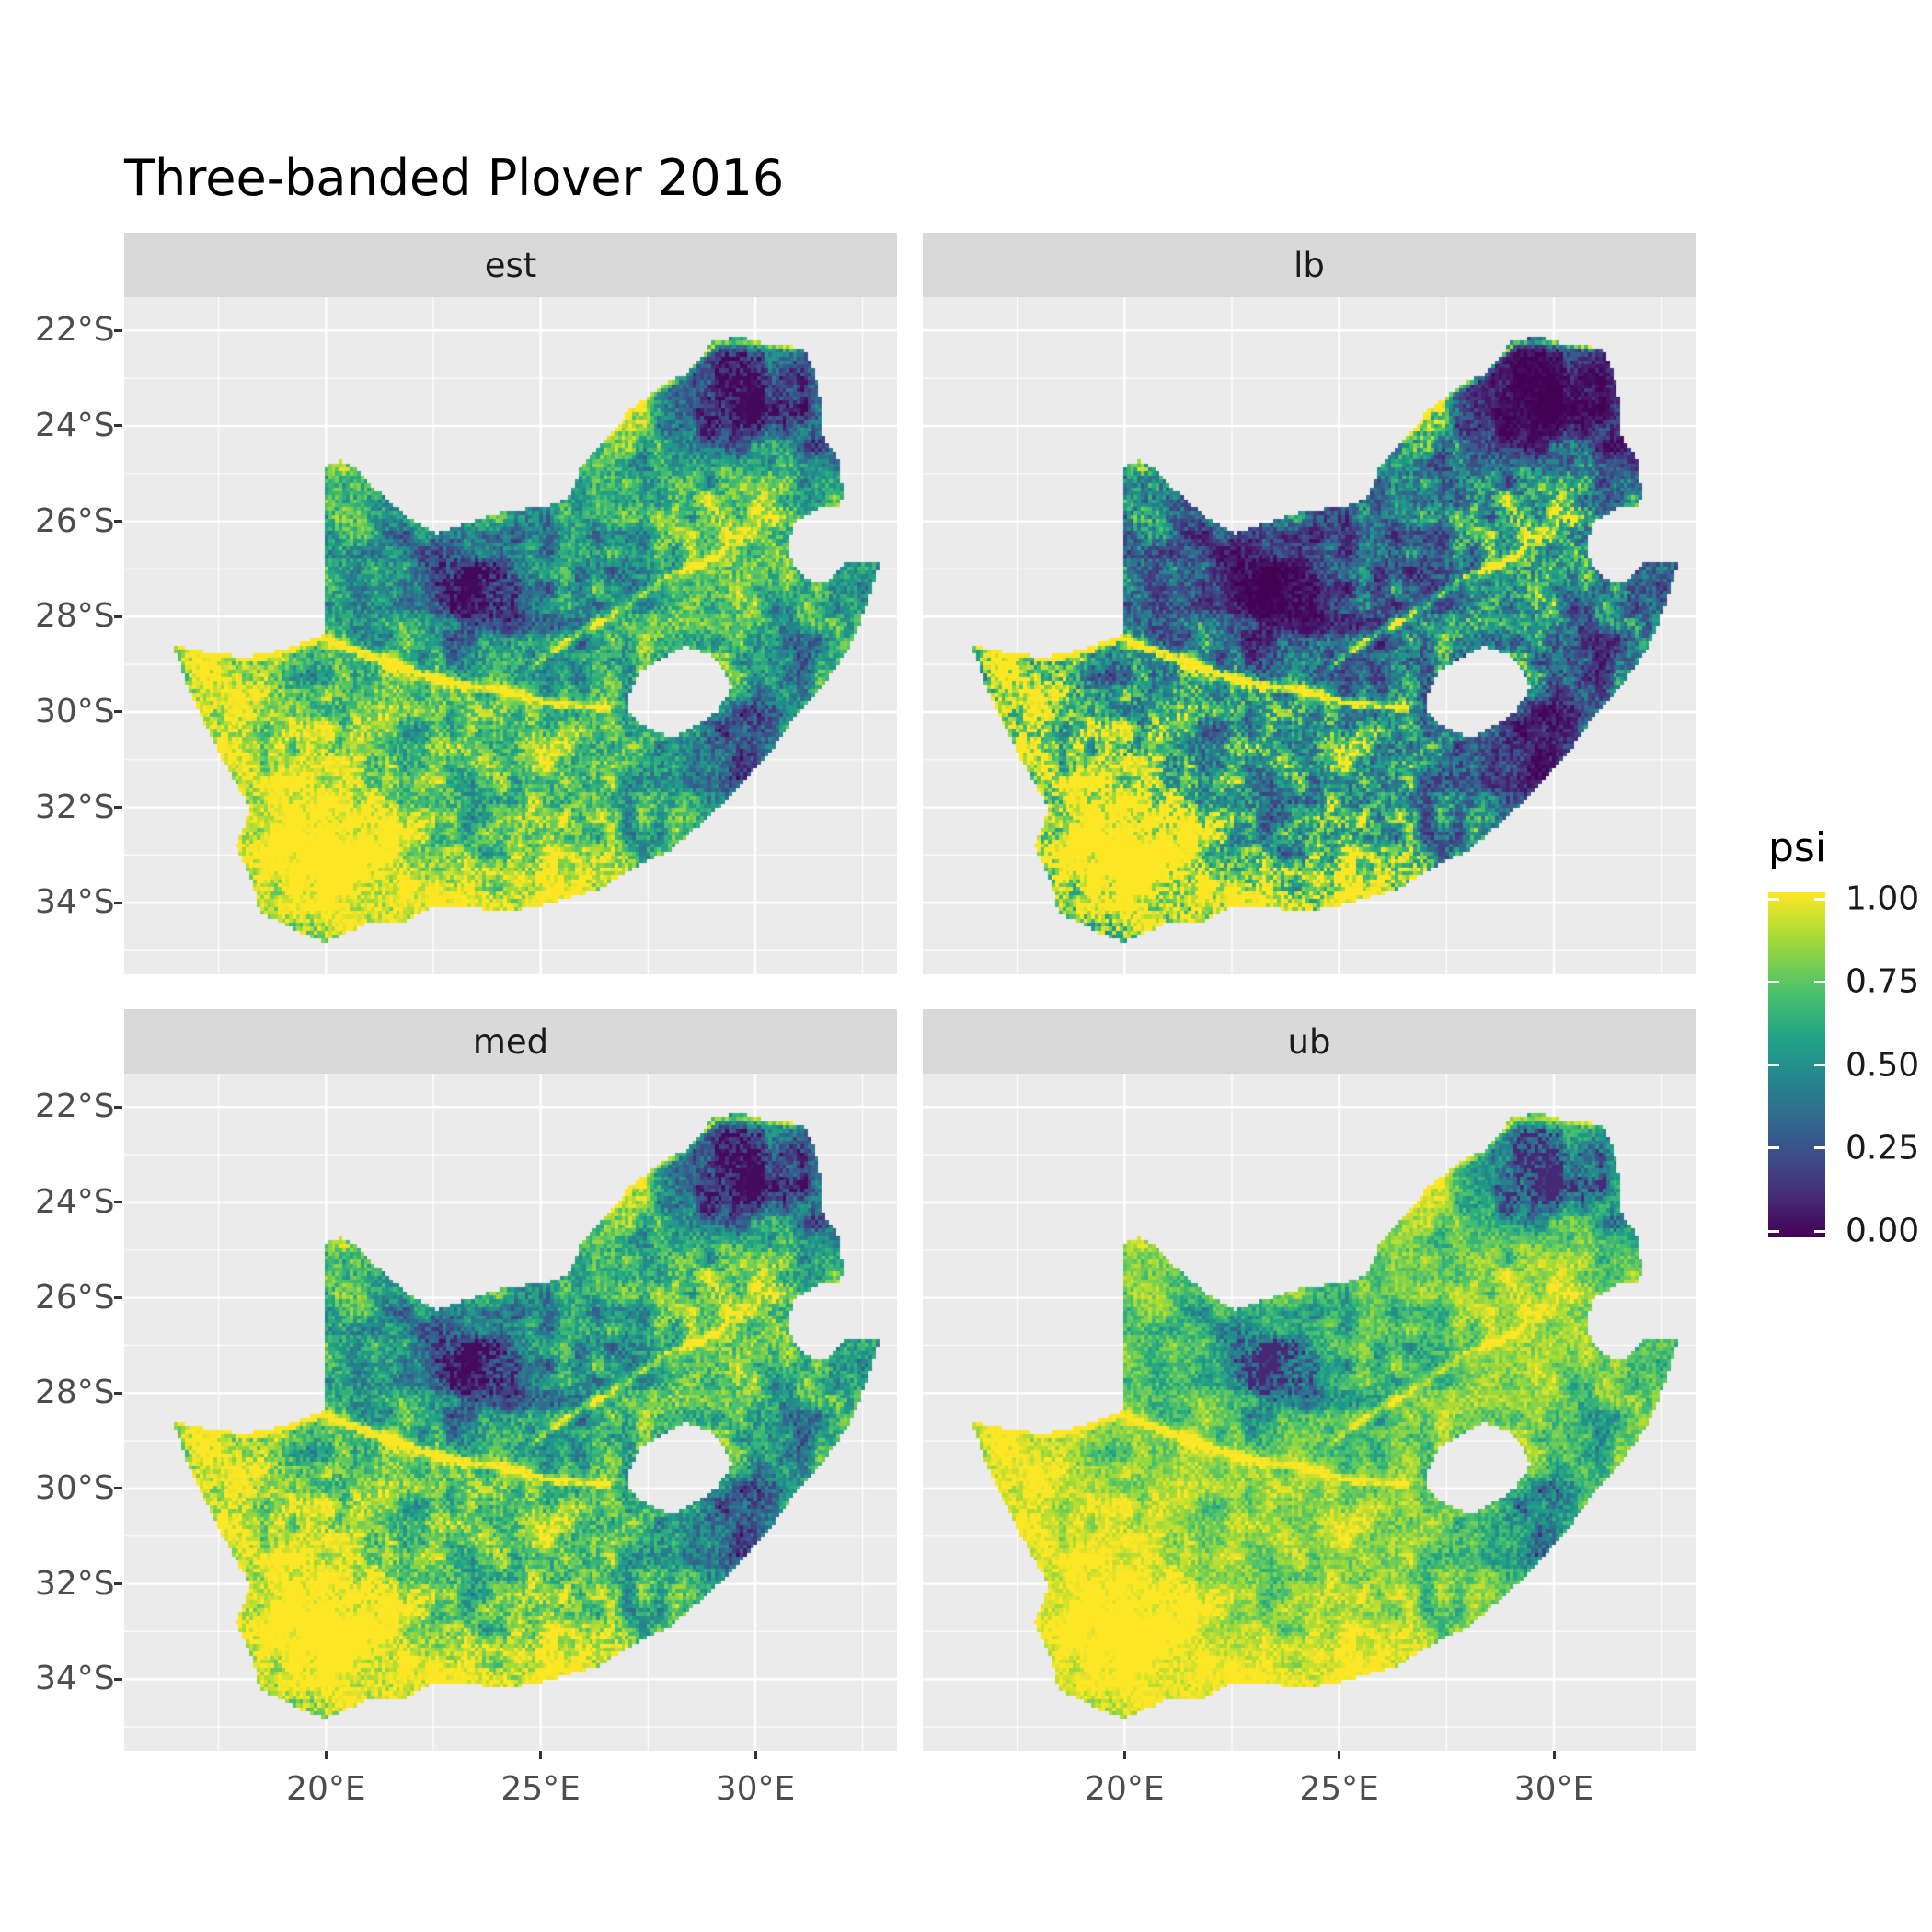 The width and height of the screenshot is (1932, 1932). I want to click on facet-strip-med: med, so click(510, 1041).